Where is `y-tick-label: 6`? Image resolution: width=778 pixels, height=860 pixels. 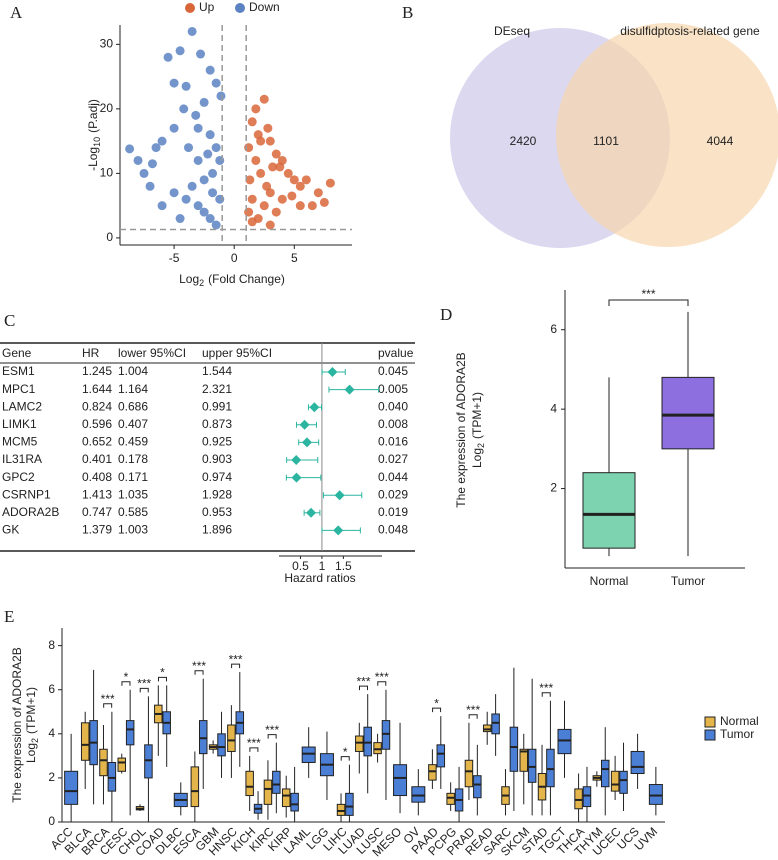 y-tick-label: 6 is located at coordinates (51, 689).